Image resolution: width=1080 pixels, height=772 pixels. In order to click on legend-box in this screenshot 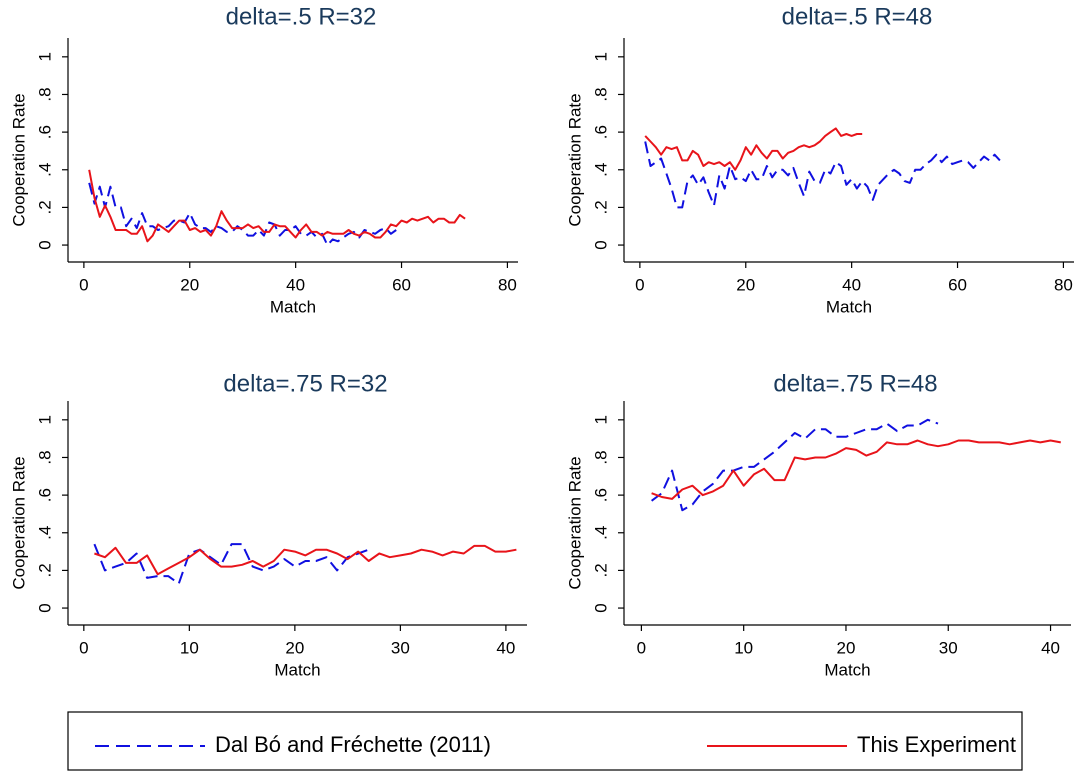, I will do `click(545, 741)`.